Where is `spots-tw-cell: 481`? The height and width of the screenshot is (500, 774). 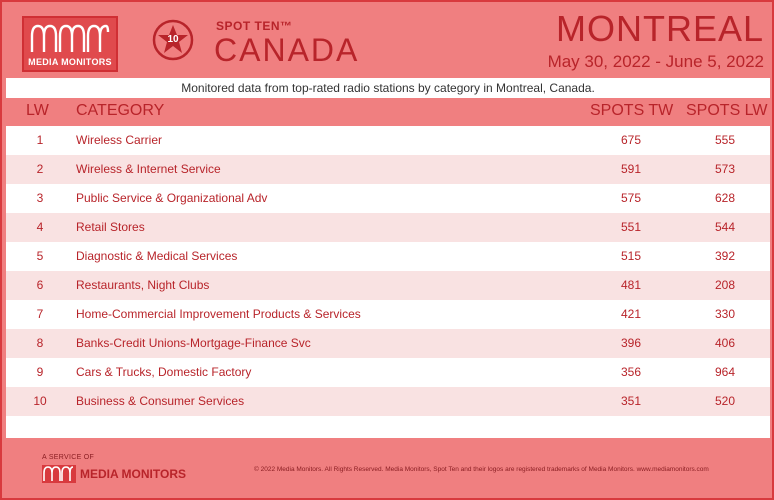 spots-tw-cell: 481 is located at coordinates (631, 285).